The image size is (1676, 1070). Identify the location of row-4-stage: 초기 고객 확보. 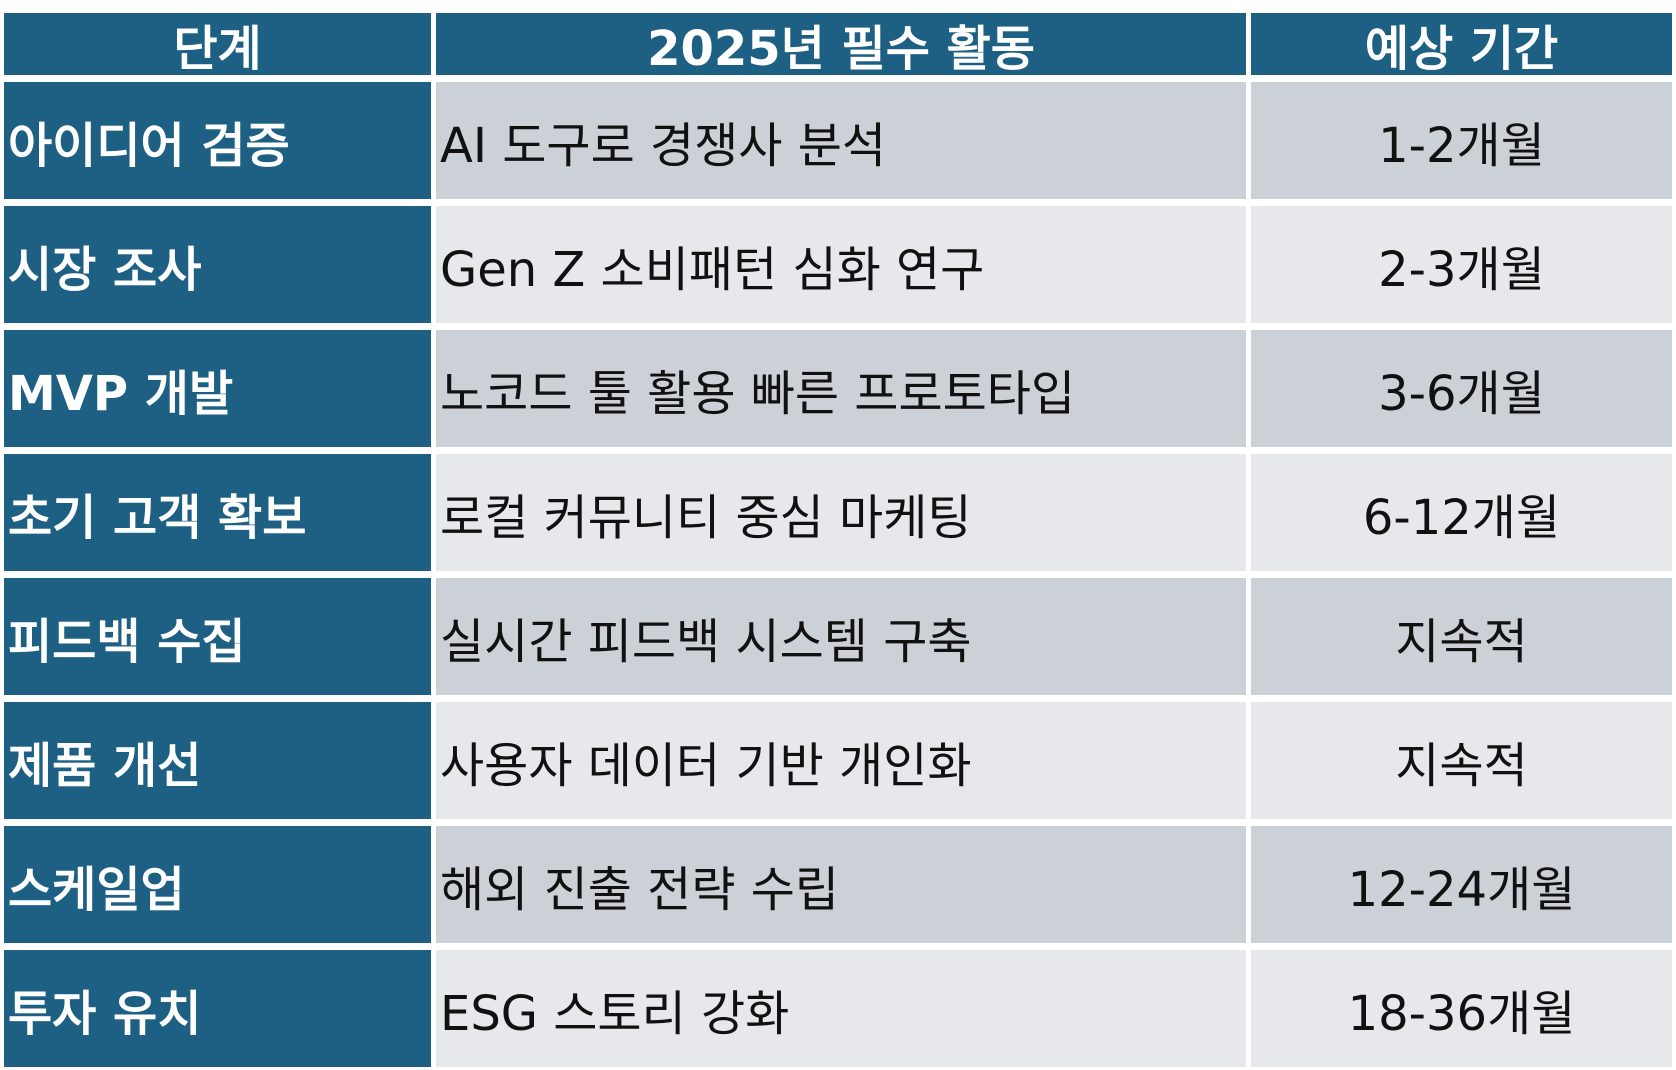
(217, 512).